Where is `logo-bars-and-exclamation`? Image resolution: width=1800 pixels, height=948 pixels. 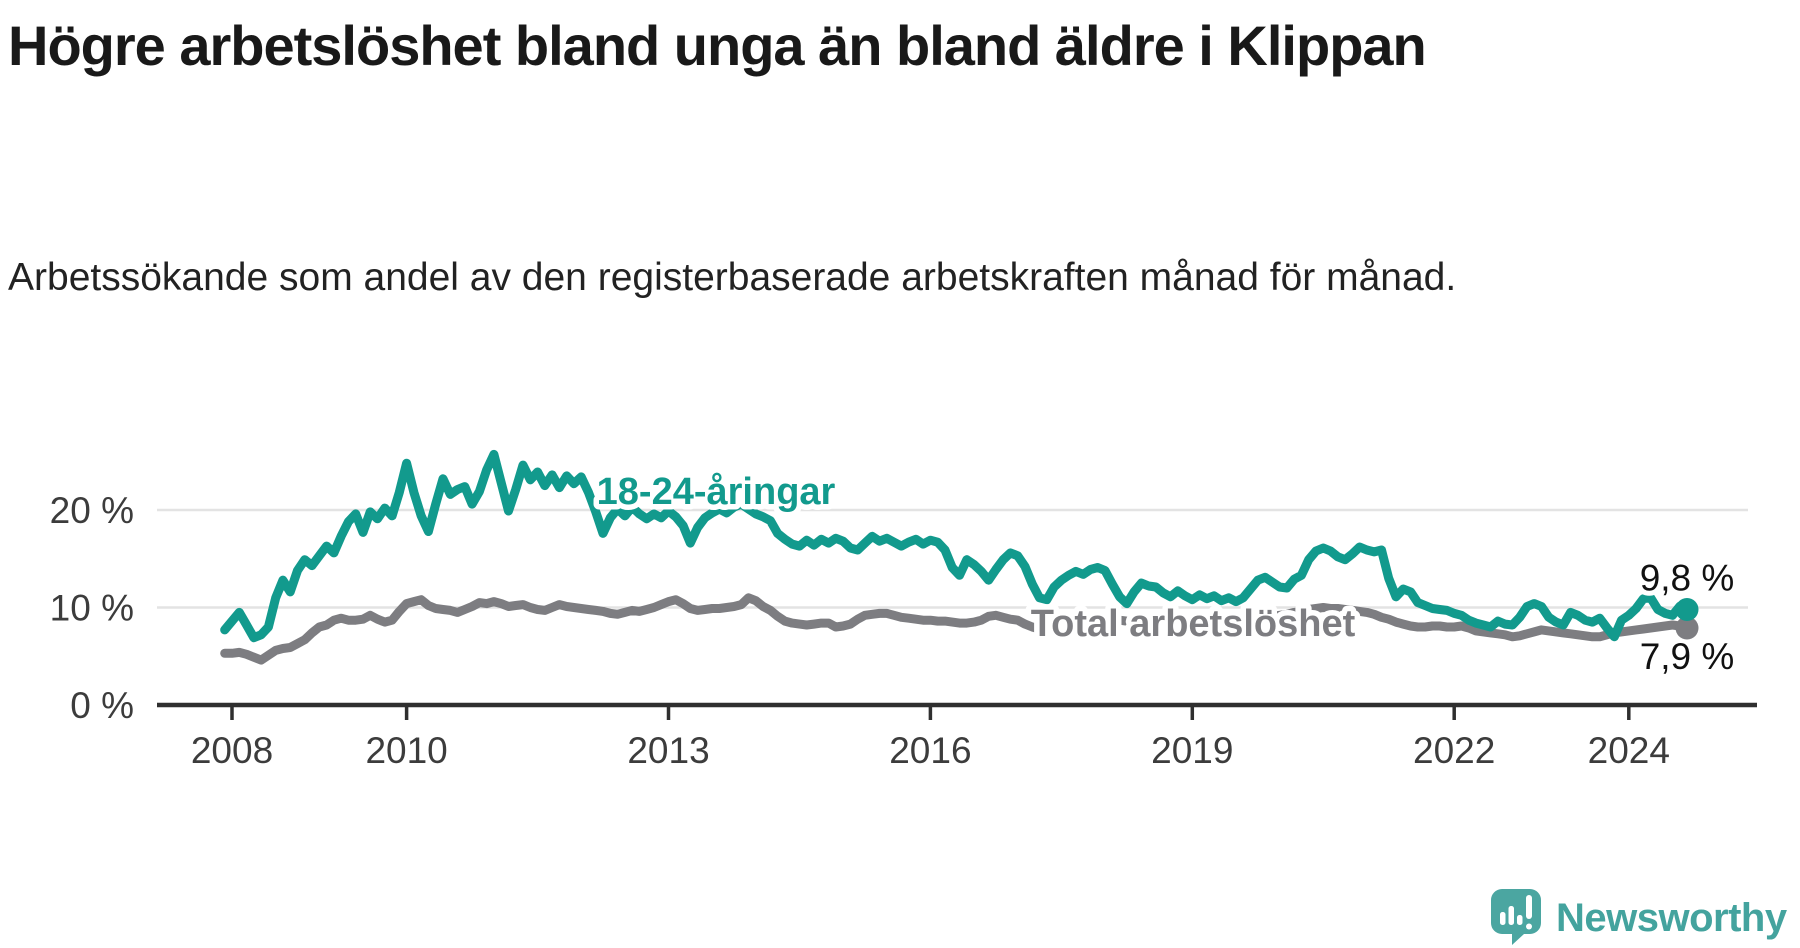
logo-bars-and-exclamation is located at coordinates (1516, 912).